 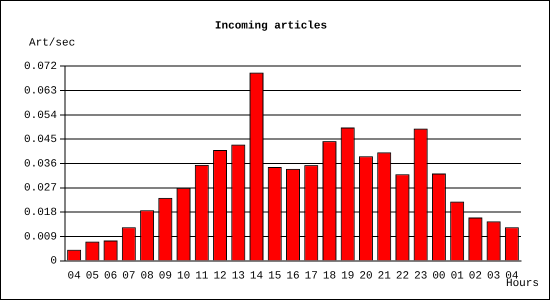 What do you see at coordinates (421, 276) in the screenshot?
I see `x-tick-label: 23` at bounding box center [421, 276].